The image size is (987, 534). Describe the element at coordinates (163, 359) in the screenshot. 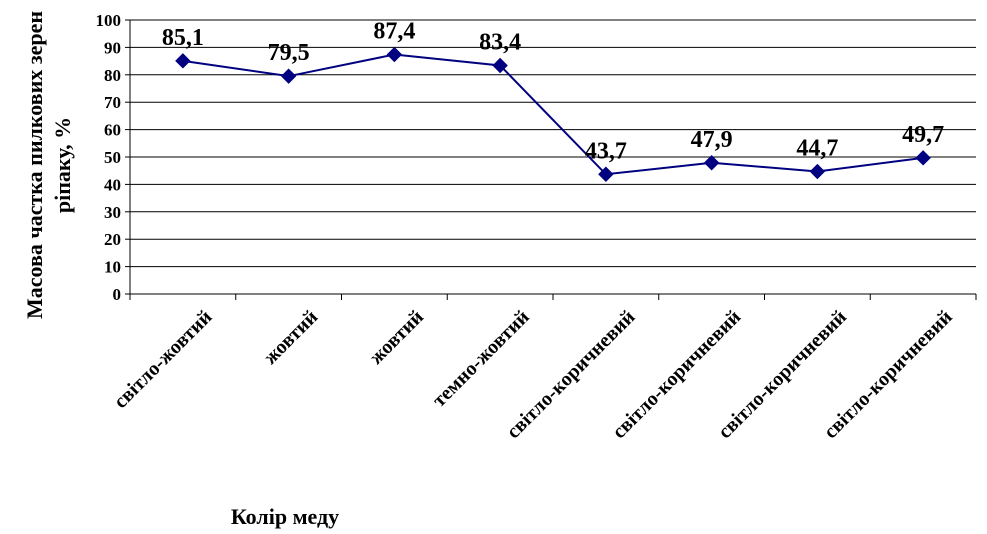

I see `x-tick-label: світло-жовтий` at that location.